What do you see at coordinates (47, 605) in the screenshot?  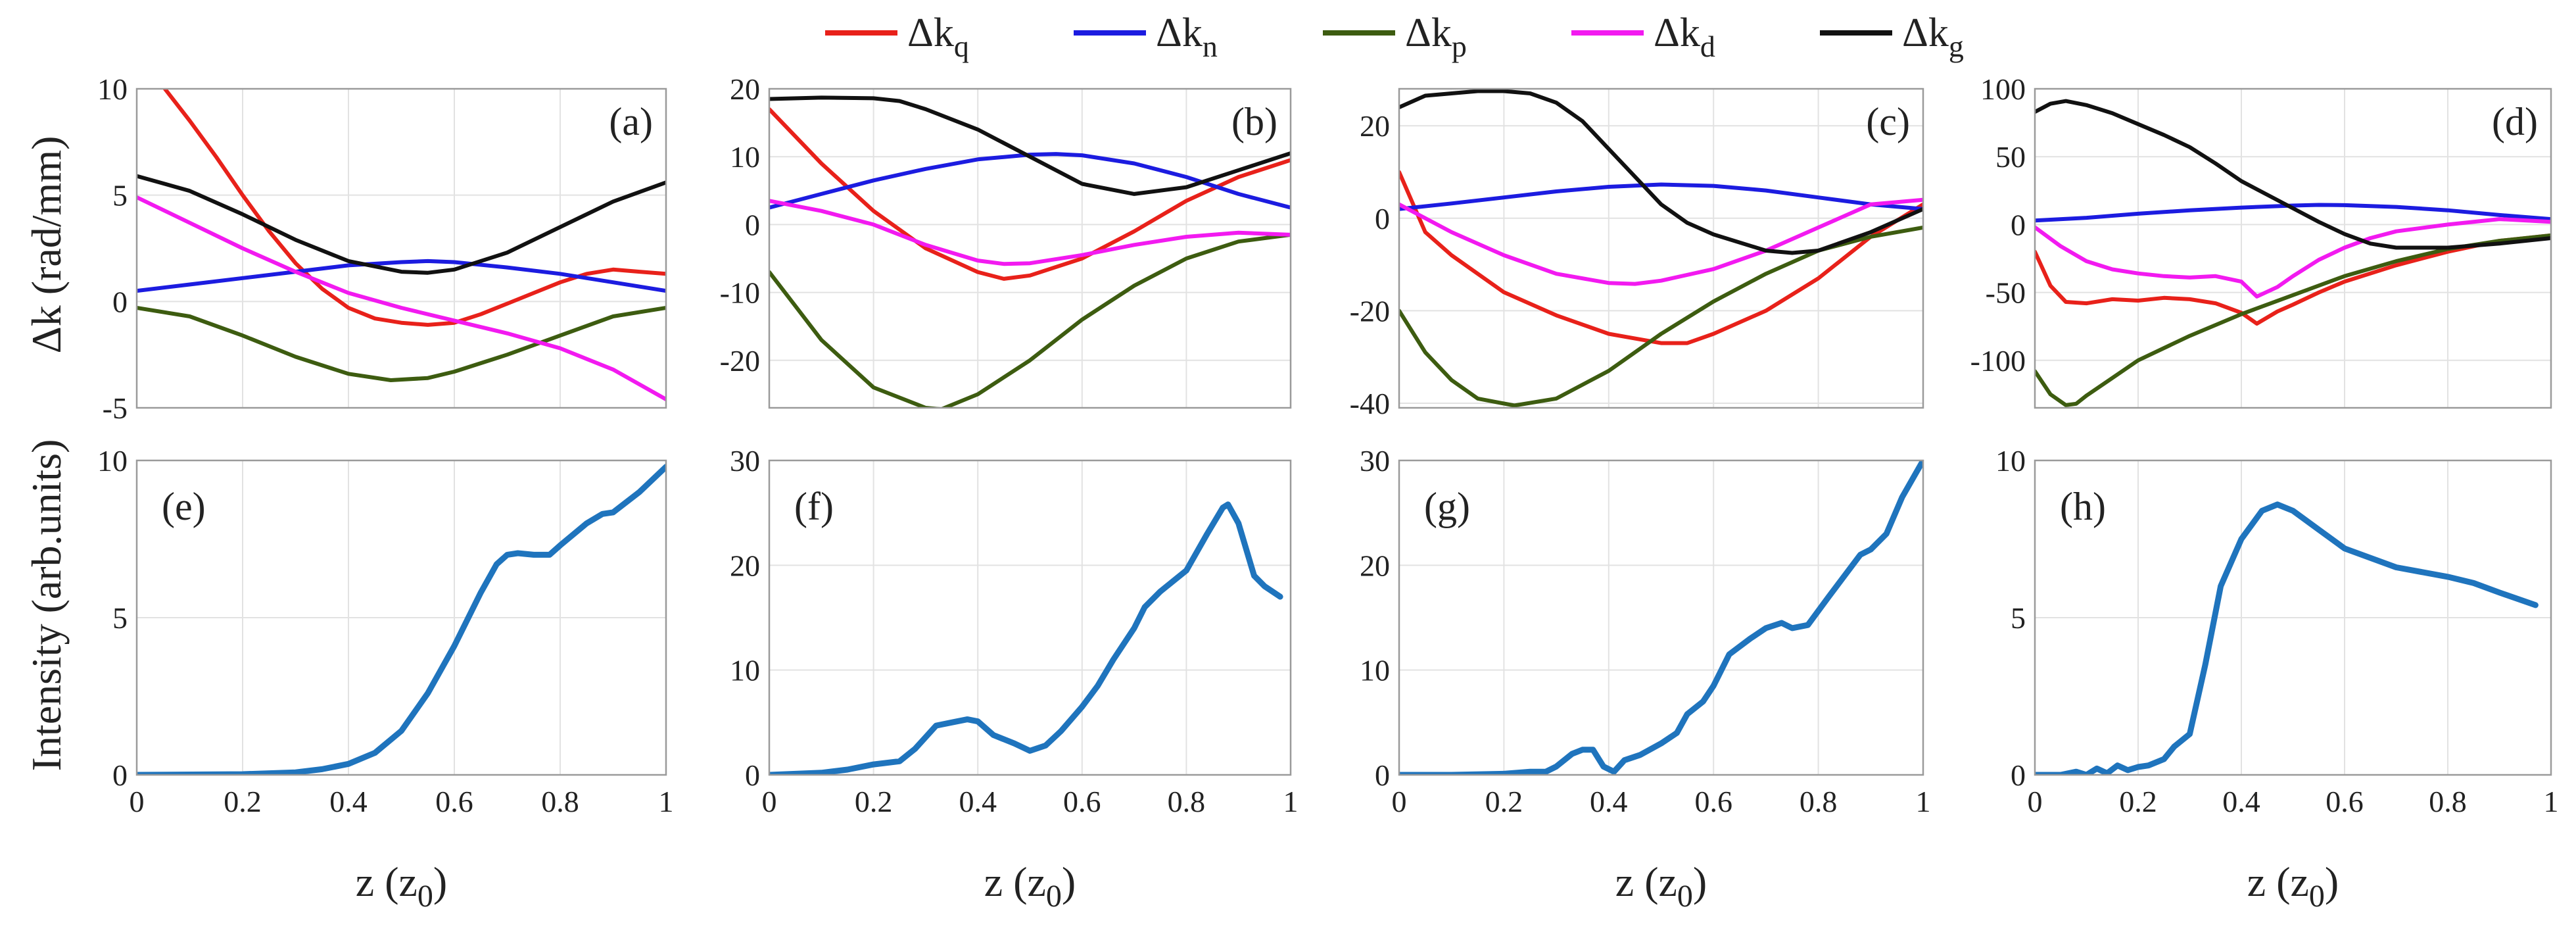 I see `y-axis-label-bottom: Intensity (arb.units)` at bounding box center [47, 605].